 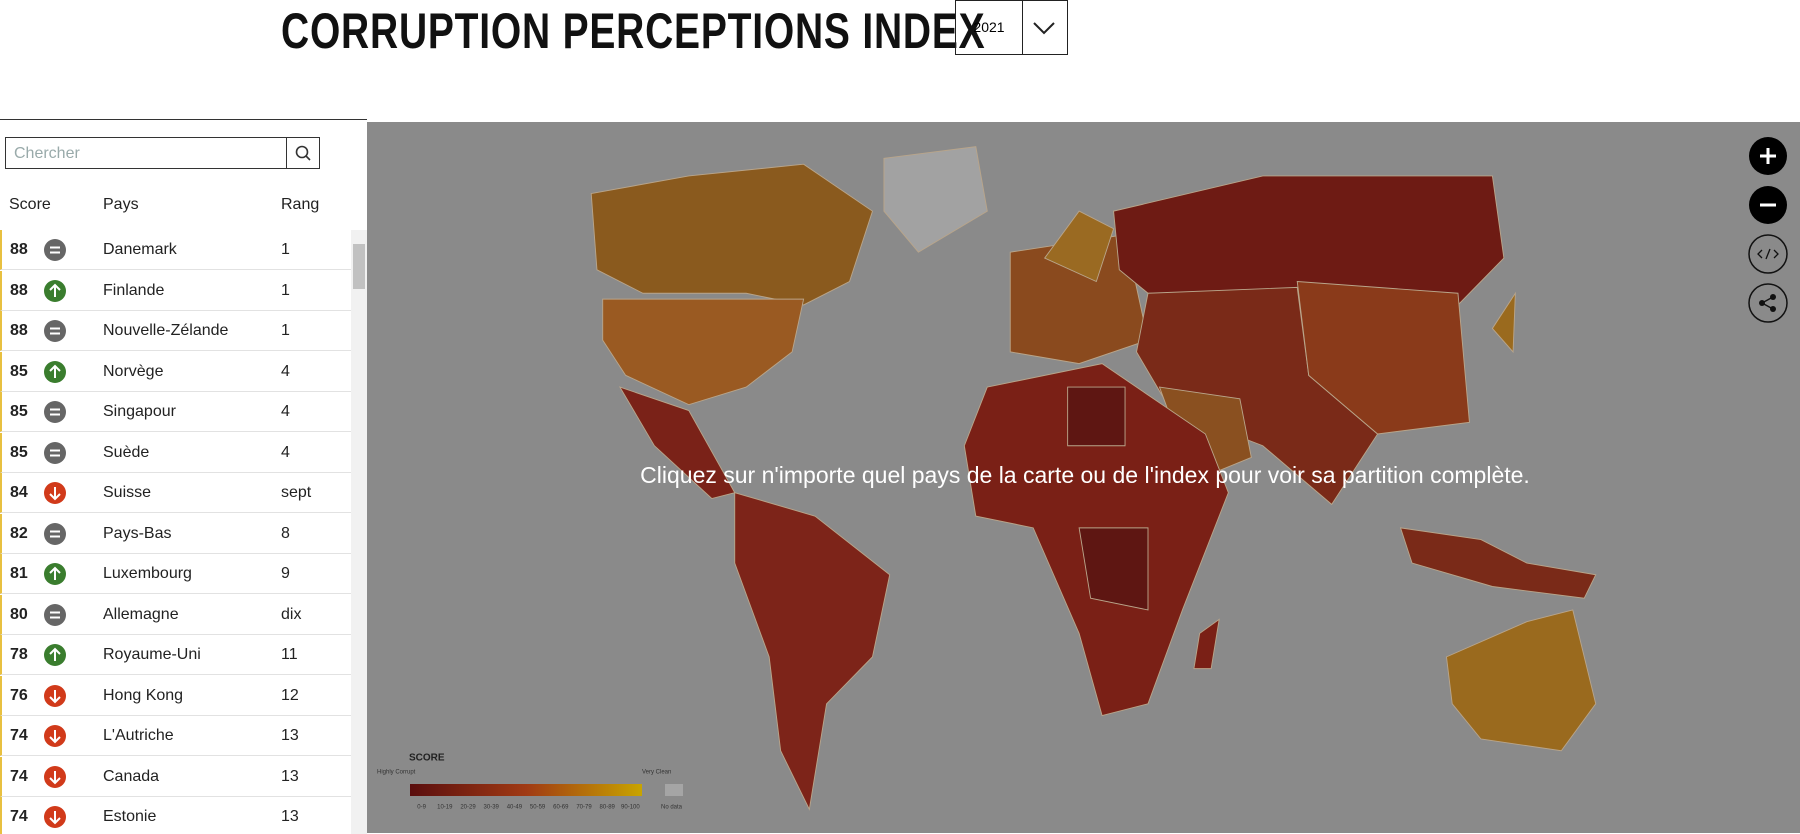 I want to click on ranking-row: 76 Hong Kong 12, so click(x=175, y=695).